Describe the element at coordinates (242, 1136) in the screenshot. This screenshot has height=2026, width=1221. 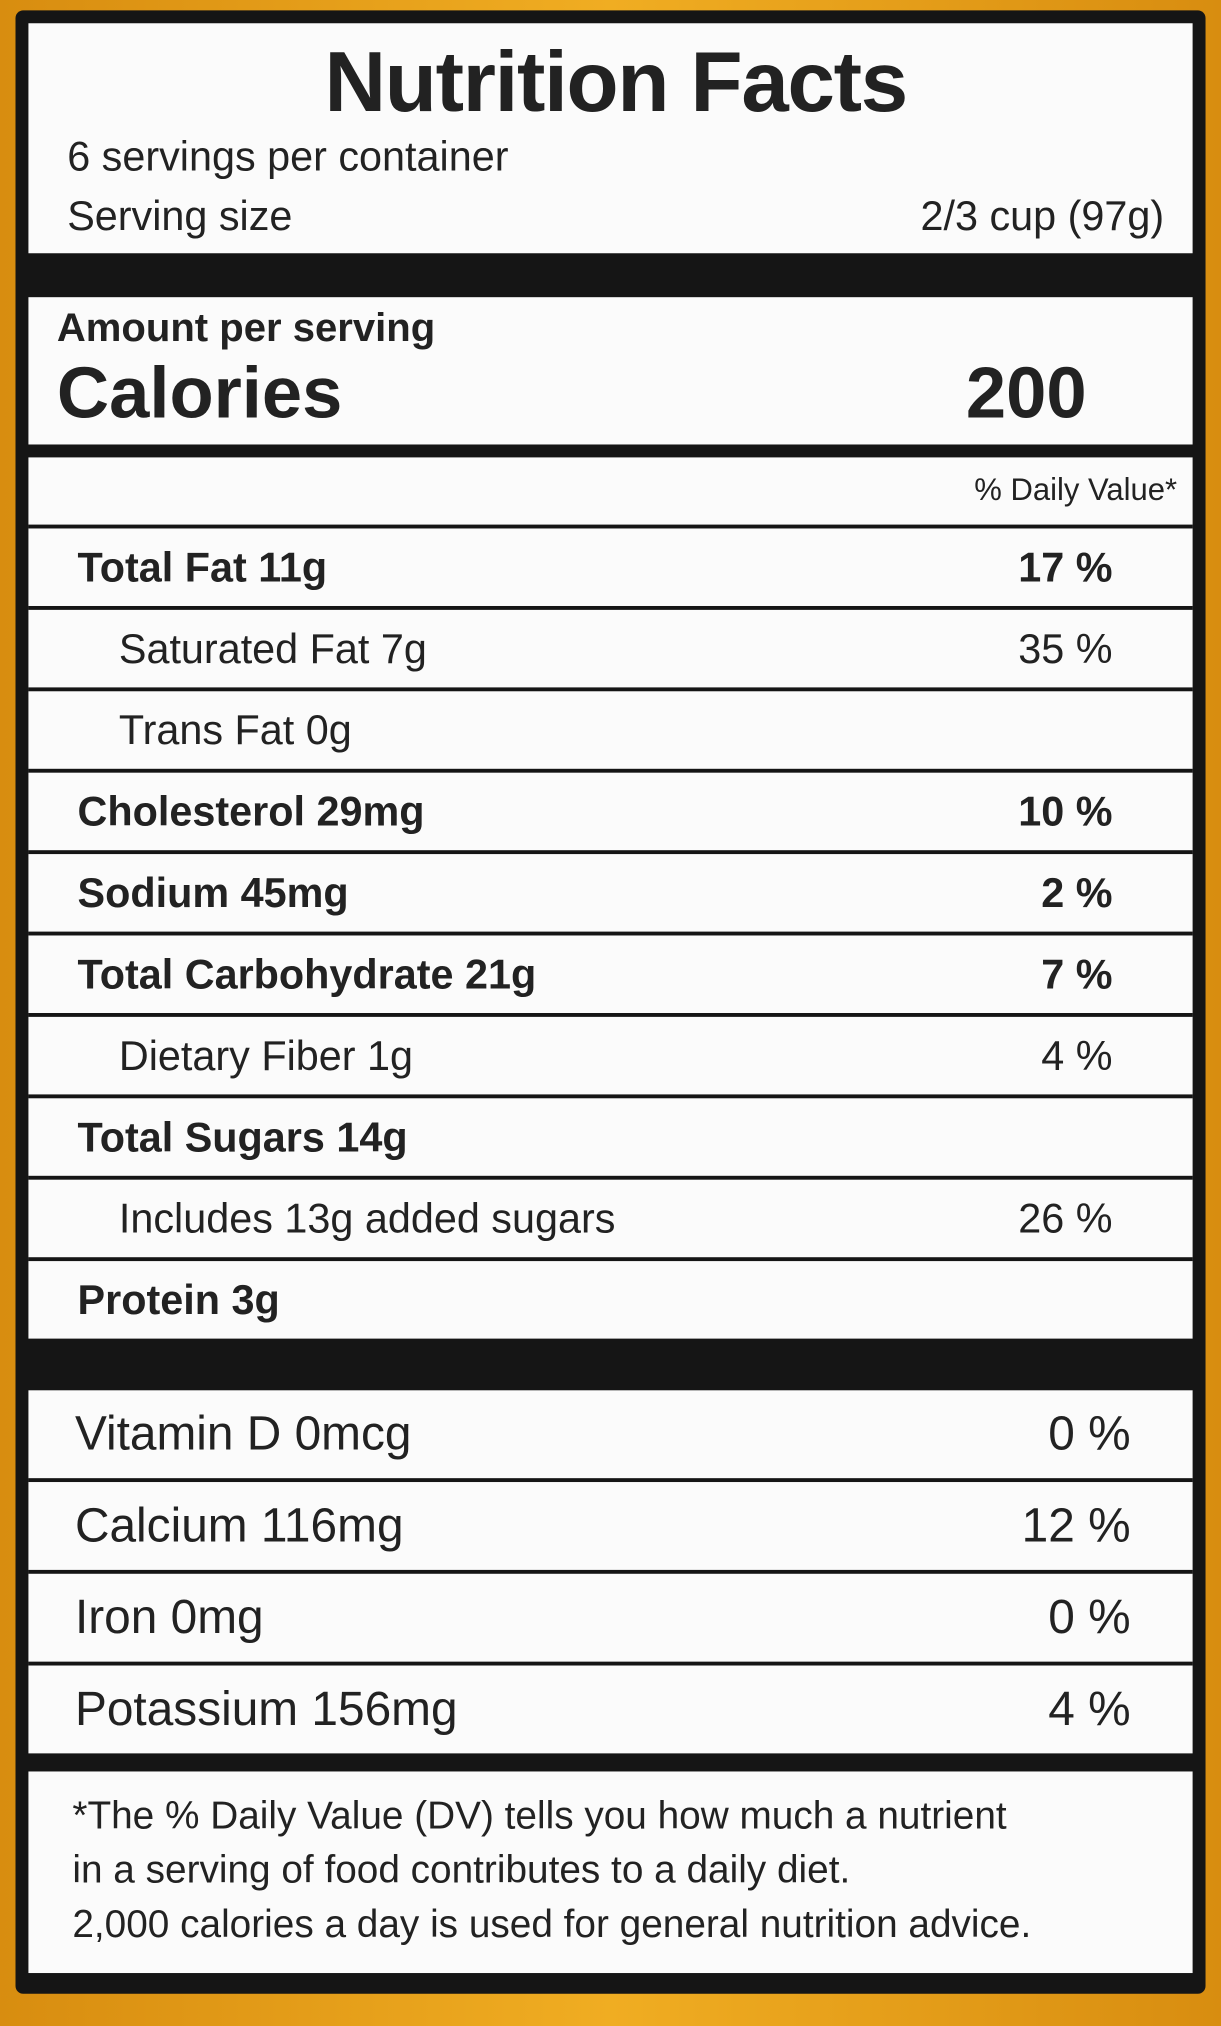
I see `nutrient-label: Total Sugars 14g` at that location.